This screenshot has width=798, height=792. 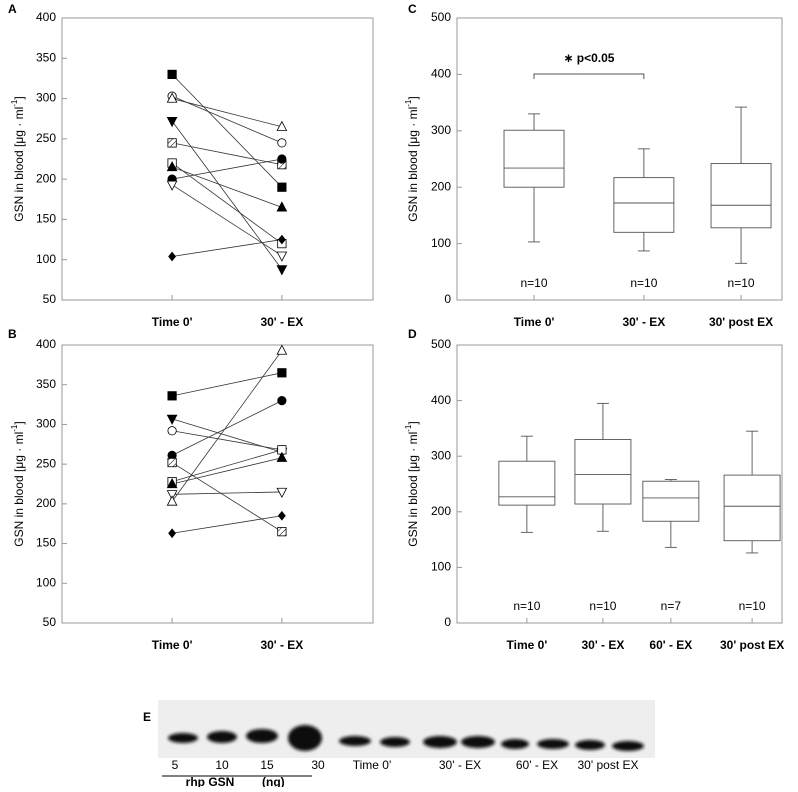 I want to click on blot-bands, so click(x=406, y=738).